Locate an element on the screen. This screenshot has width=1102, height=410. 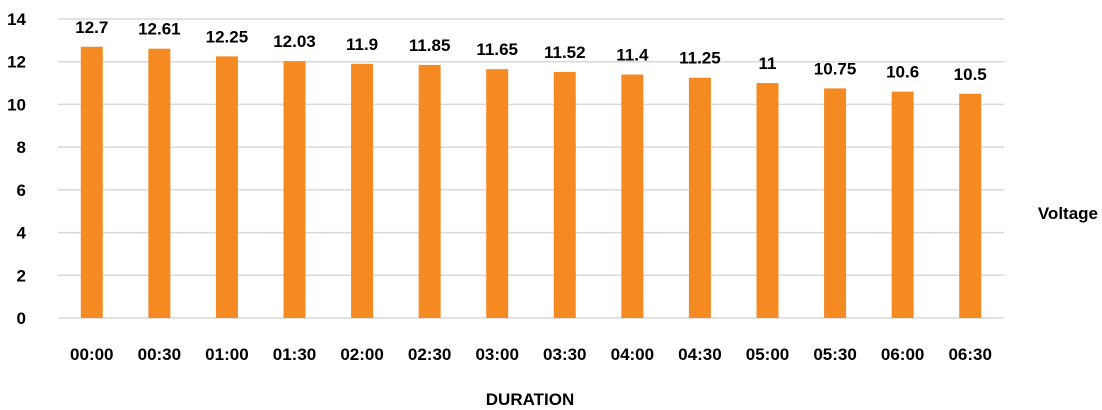
y-tick-label: 2 is located at coordinates (21, 275).